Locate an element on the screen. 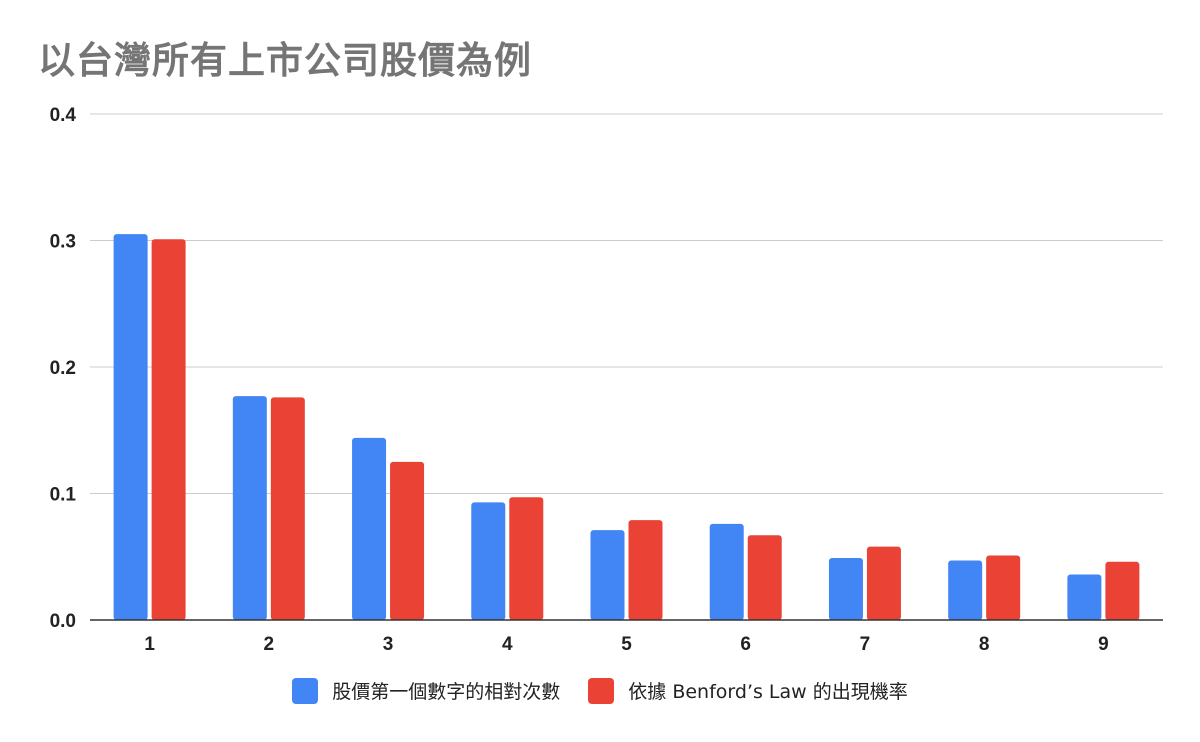 The height and width of the screenshot is (742, 1200). legend-item-series-1: 股價第一個數字的相對次數 is located at coordinates (426, 690).